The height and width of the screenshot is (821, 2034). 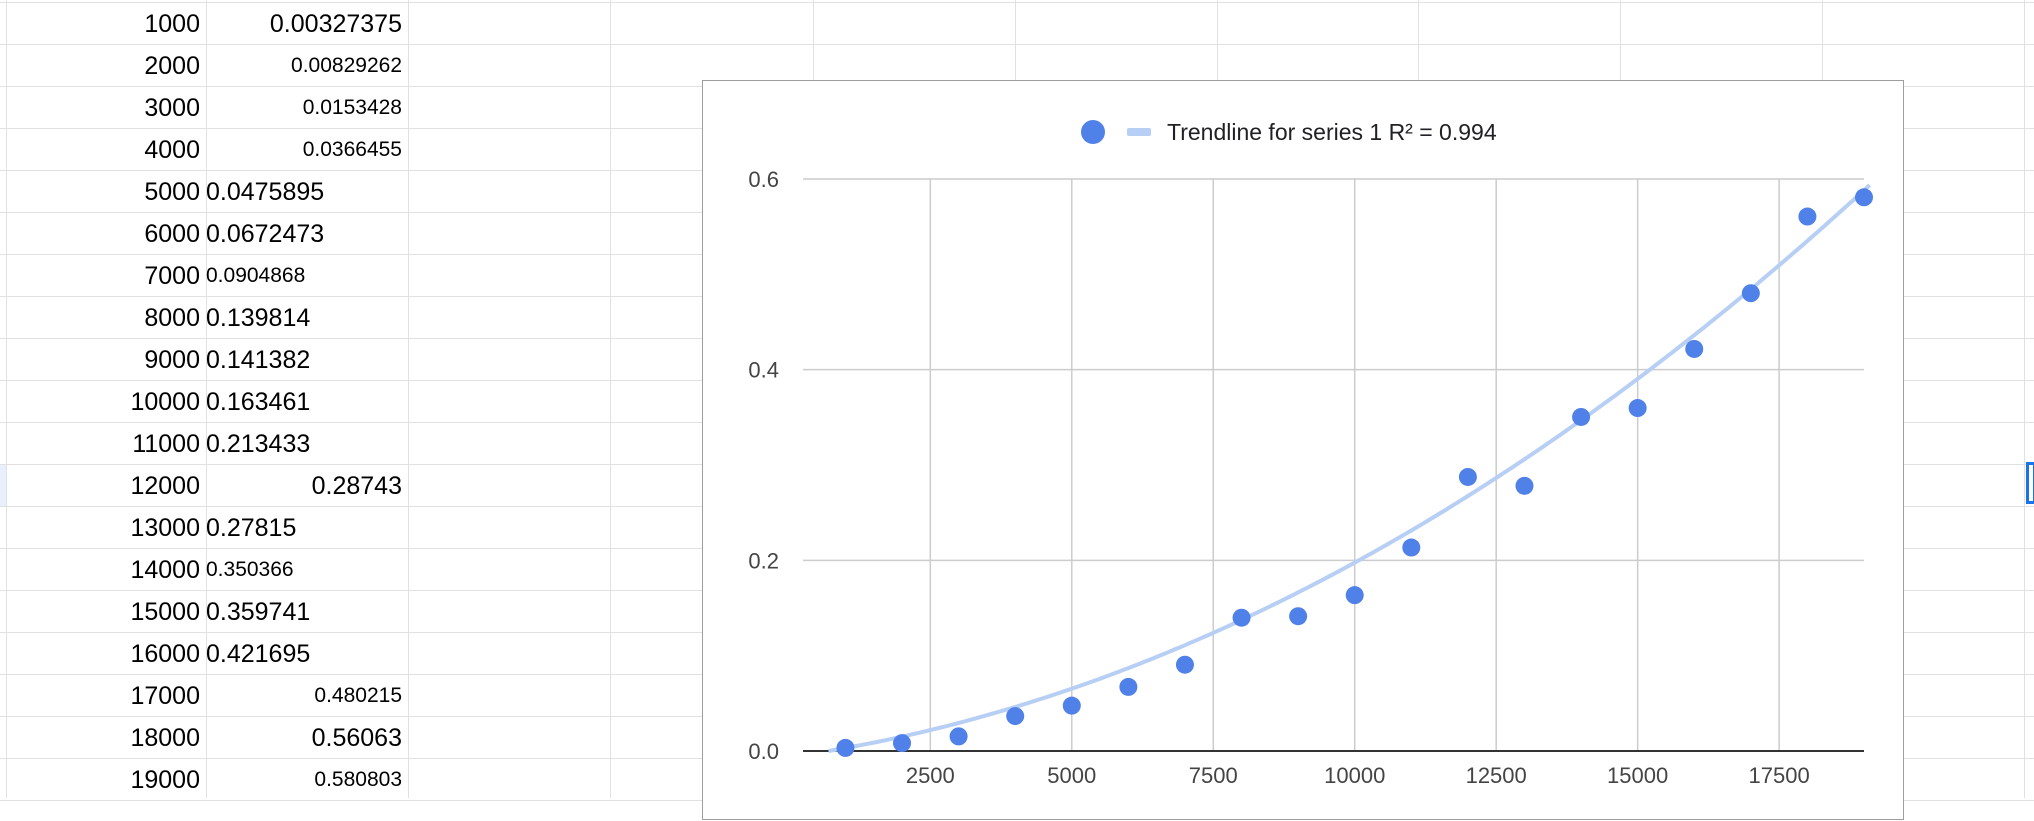 I want to click on cell-a: 1000, so click(x=172, y=24).